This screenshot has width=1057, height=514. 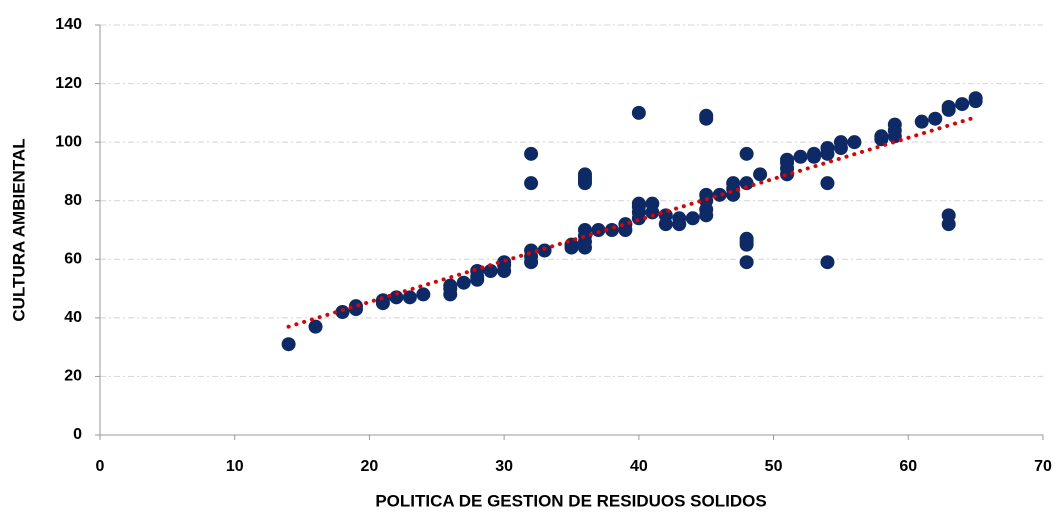 I want to click on y-tick-label: 120, so click(x=68, y=83).